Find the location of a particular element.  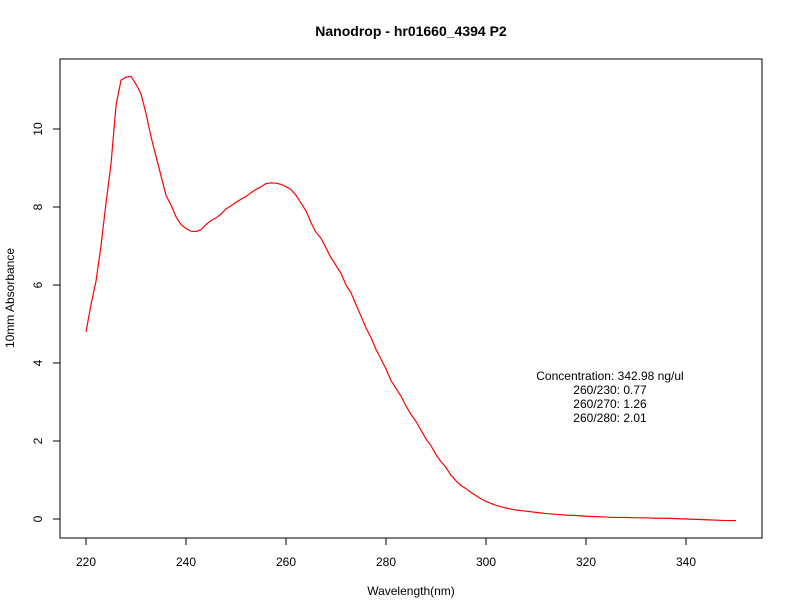

y-axis: 0 2 4 6 8 10 is located at coordinates (45, 322).